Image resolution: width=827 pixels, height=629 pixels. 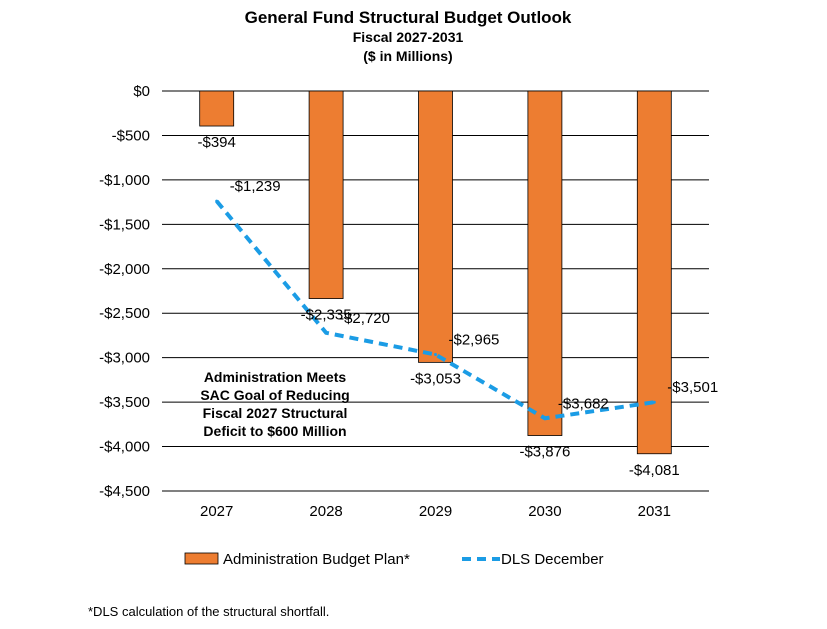 What do you see at coordinates (275, 413) in the screenshot?
I see `annotation-line: Fiscal 2027 Structural` at bounding box center [275, 413].